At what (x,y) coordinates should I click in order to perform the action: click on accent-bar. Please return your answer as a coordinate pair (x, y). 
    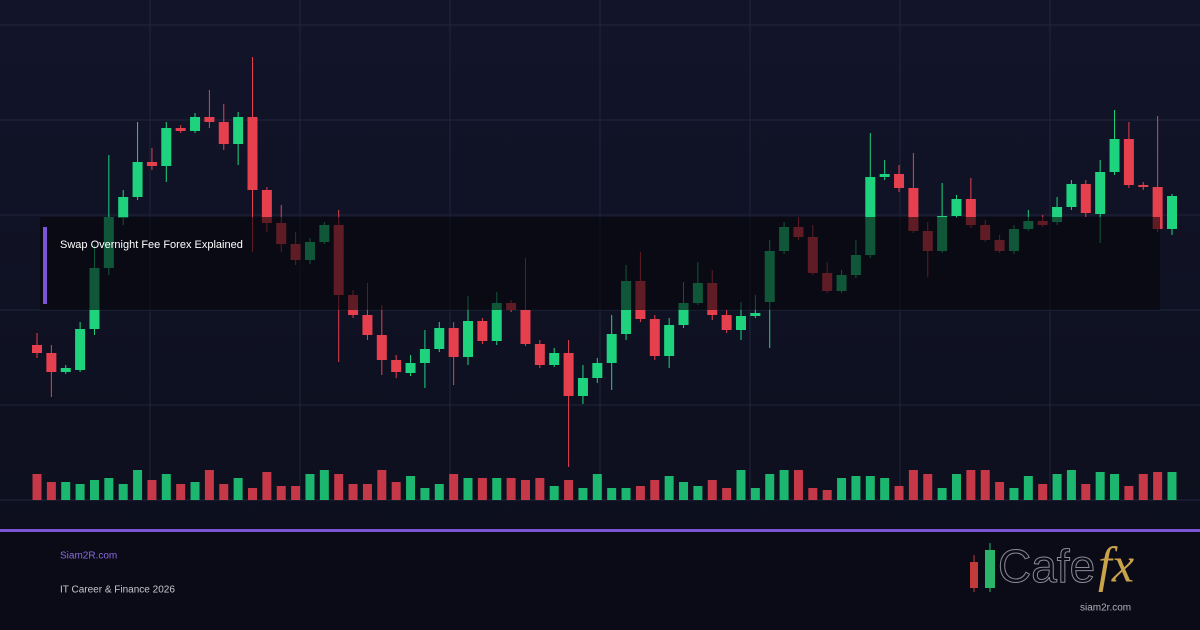
    Looking at the image, I should click on (45, 265).